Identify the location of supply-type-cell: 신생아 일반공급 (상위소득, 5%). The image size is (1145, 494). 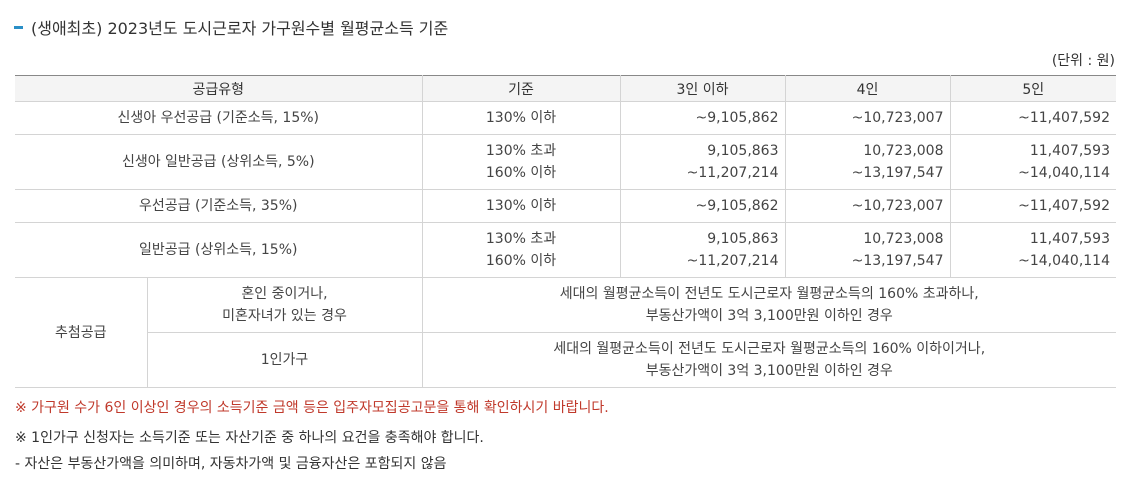
(219, 162).